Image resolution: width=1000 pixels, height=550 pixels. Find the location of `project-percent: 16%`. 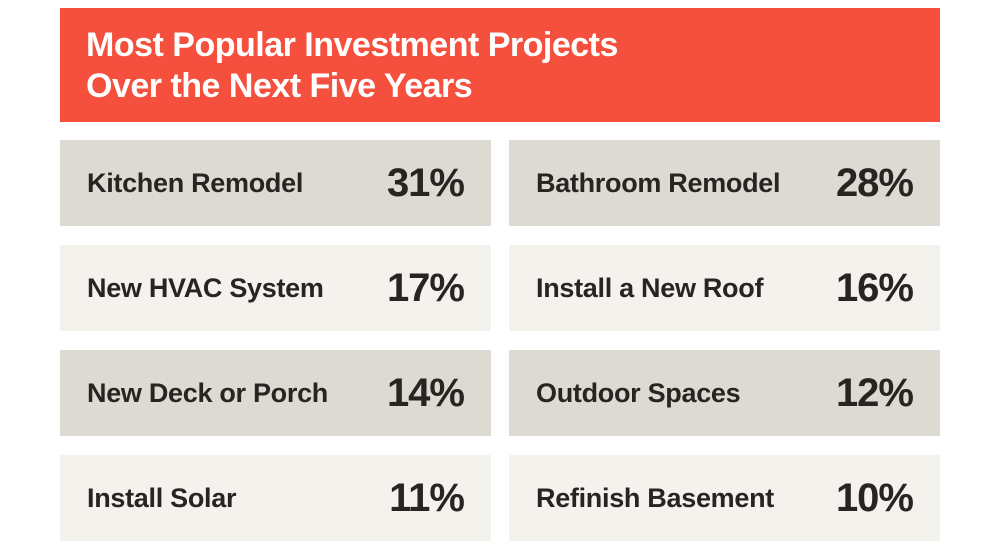

project-percent: 16% is located at coordinates (874, 287).